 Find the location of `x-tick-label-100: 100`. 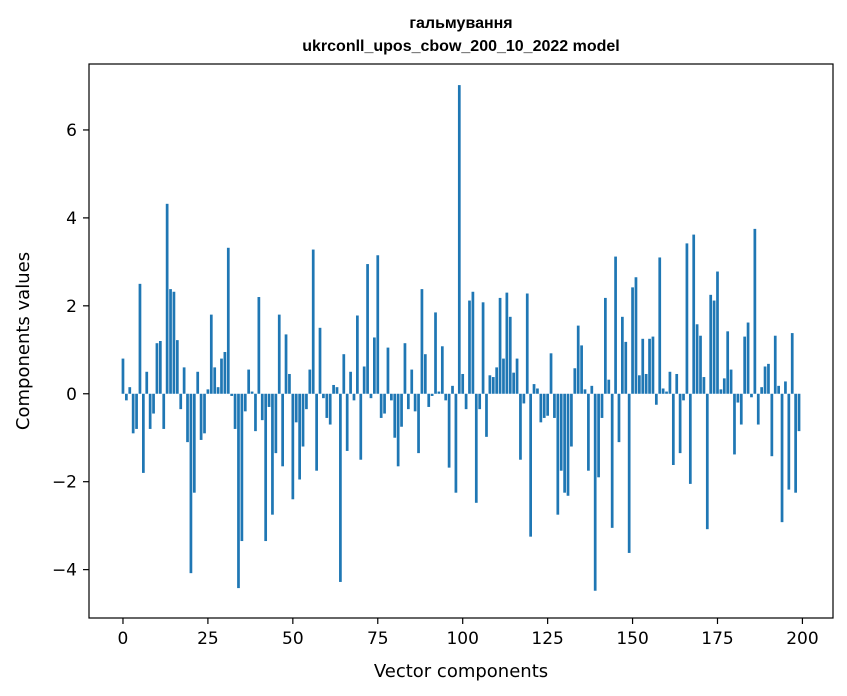

x-tick-label-100: 100 is located at coordinates (462, 639).